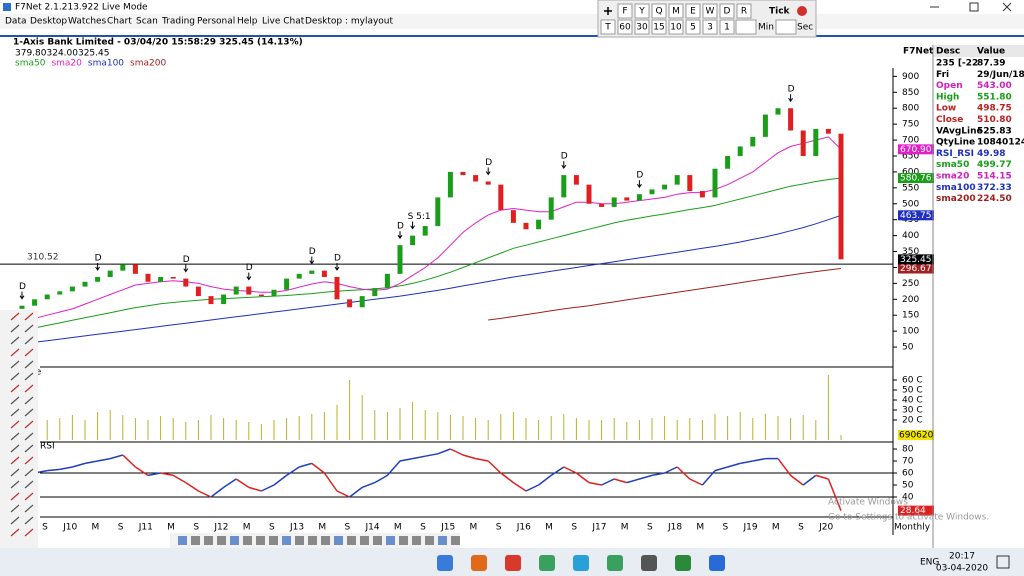  What do you see at coordinates (746, 27) in the screenshot?
I see `min-input` at bounding box center [746, 27].